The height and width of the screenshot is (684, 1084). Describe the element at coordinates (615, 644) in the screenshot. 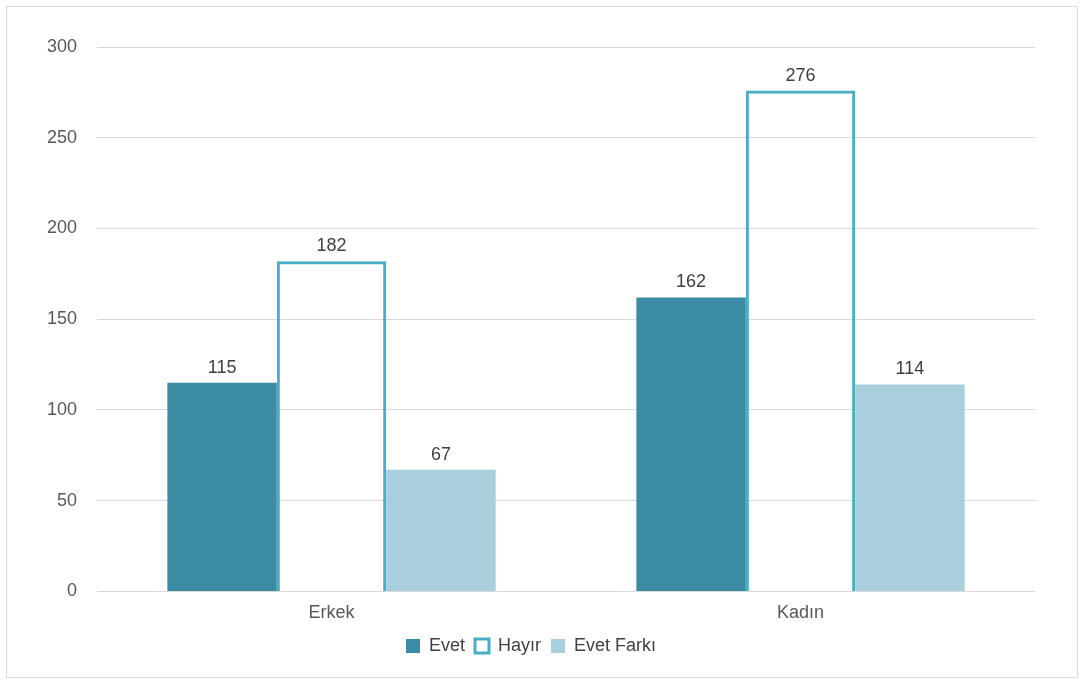

I see `legend-label: Evet Farkı` at that location.